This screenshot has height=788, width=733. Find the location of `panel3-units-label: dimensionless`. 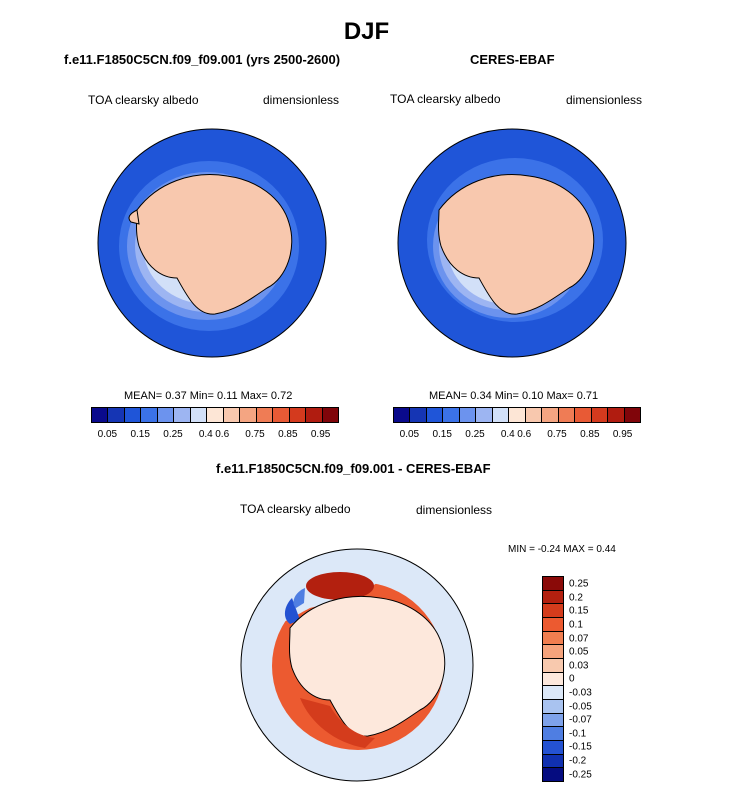

panel3-units-label: dimensionless is located at coordinates (454, 510).